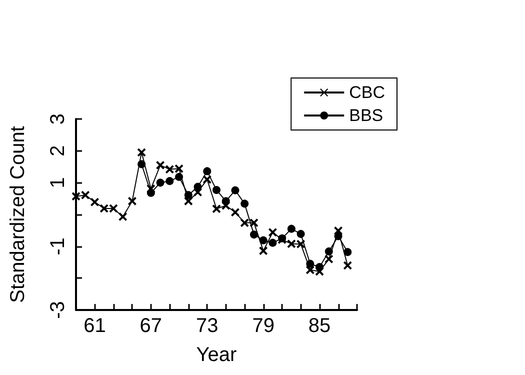 This screenshot has height=375, width=525. What do you see at coordinates (58, 182) in the screenshot?
I see `y-tick-label: 1` at bounding box center [58, 182].